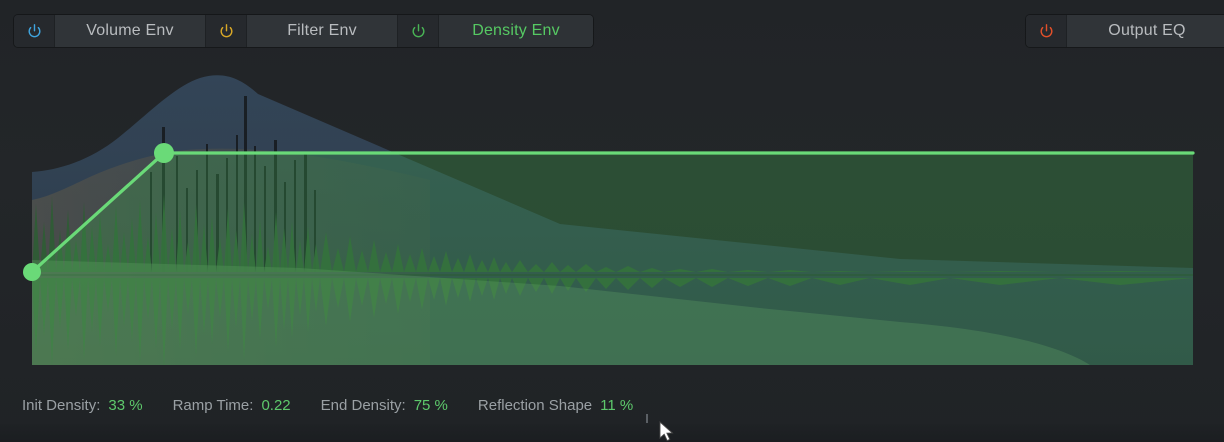  I want to click on bottom-strip, so click(612, 433).